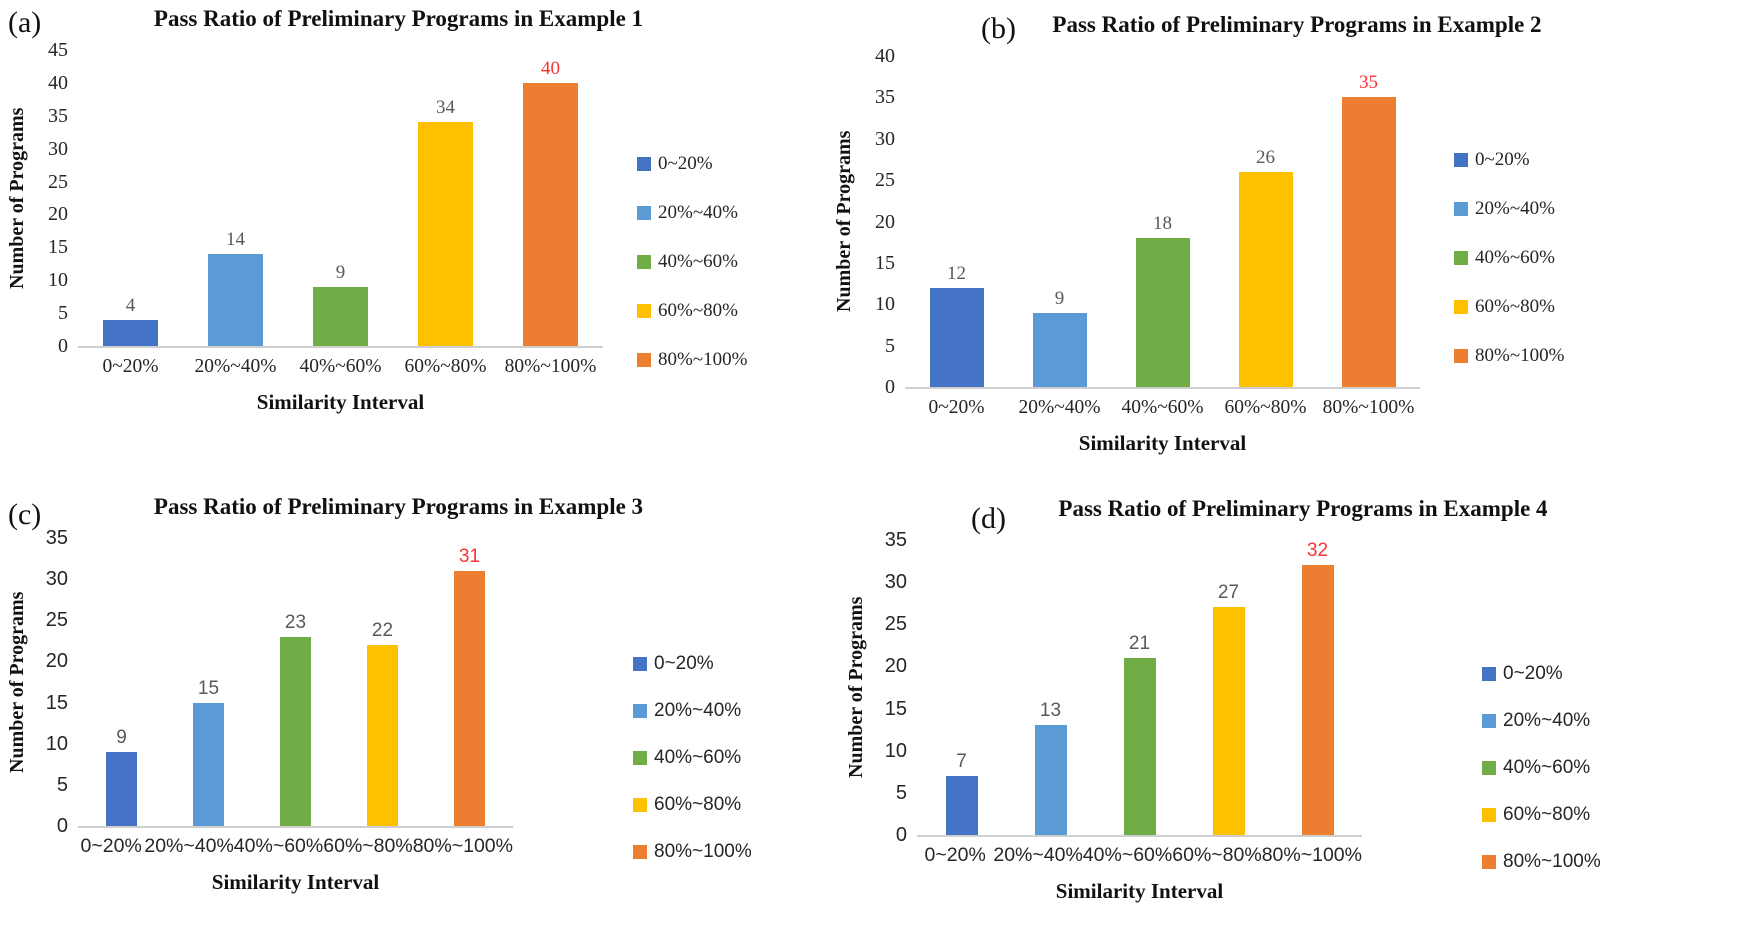 Image resolution: width=1751 pixels, height=940 pixels. What do you see at coordinates (1515, 257) in the screenshot?
I see `legend-label: 40%~60%` at bounding box center [1515, 257].